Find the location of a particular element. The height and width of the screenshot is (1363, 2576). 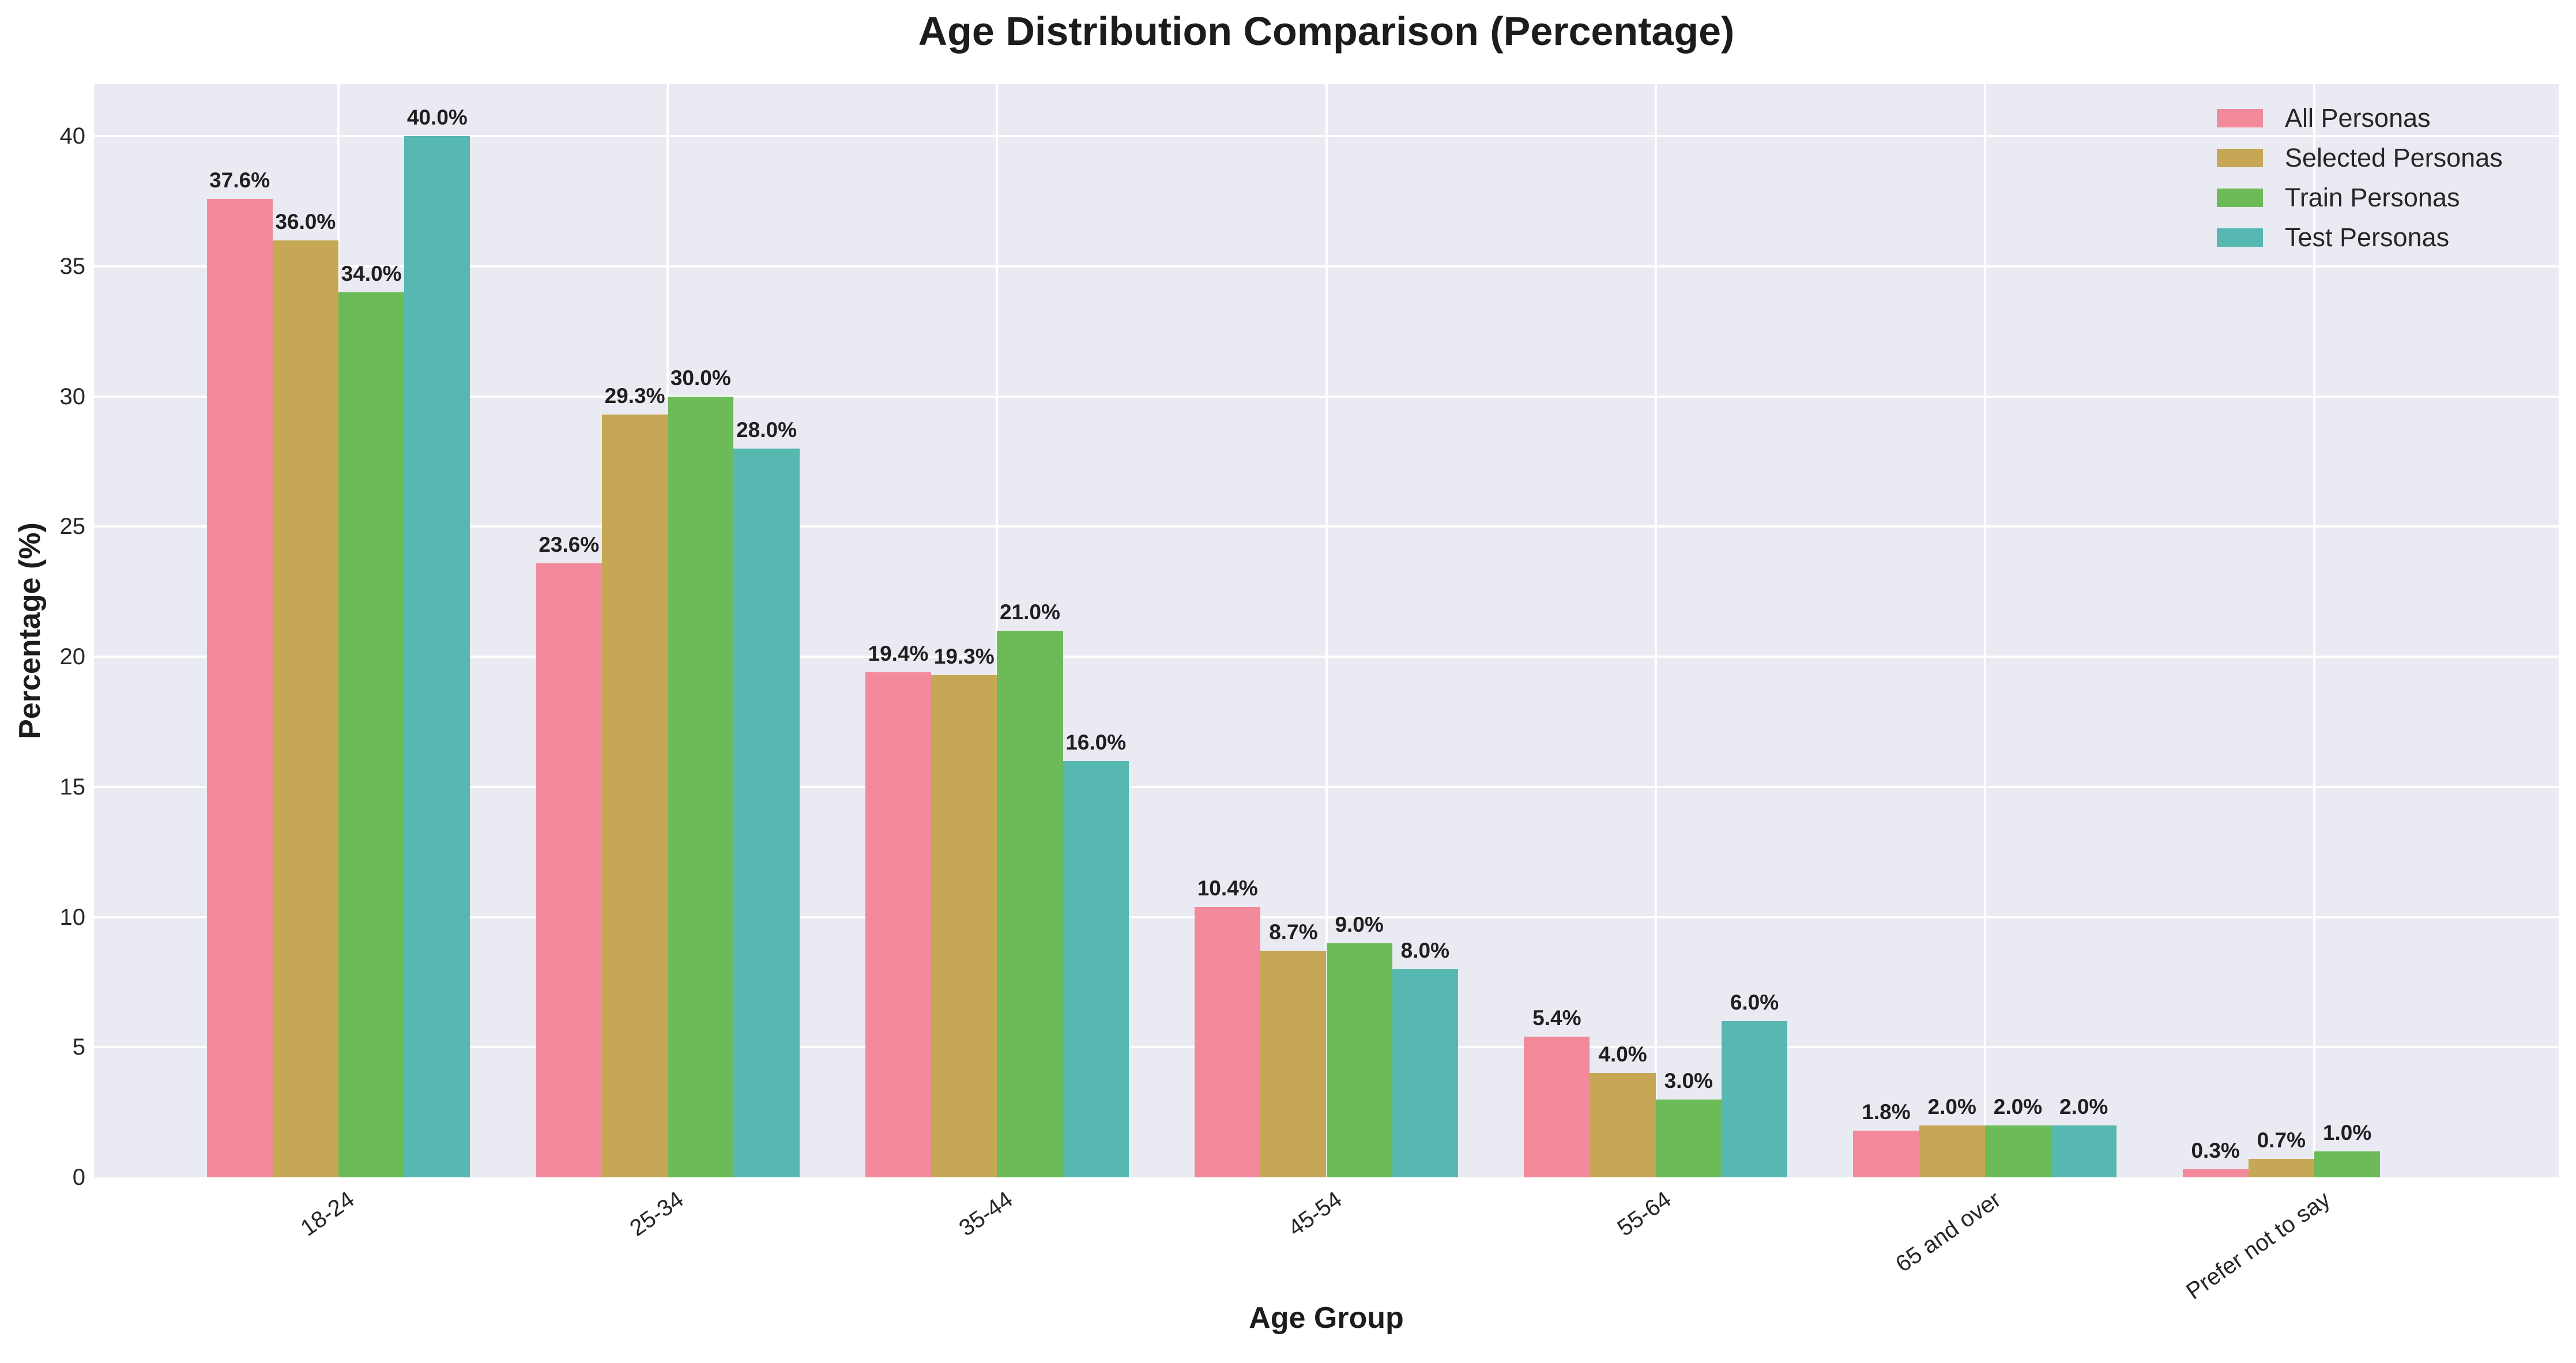

bar-value-label: 0.3% is located at coordinates (2215, 1151).